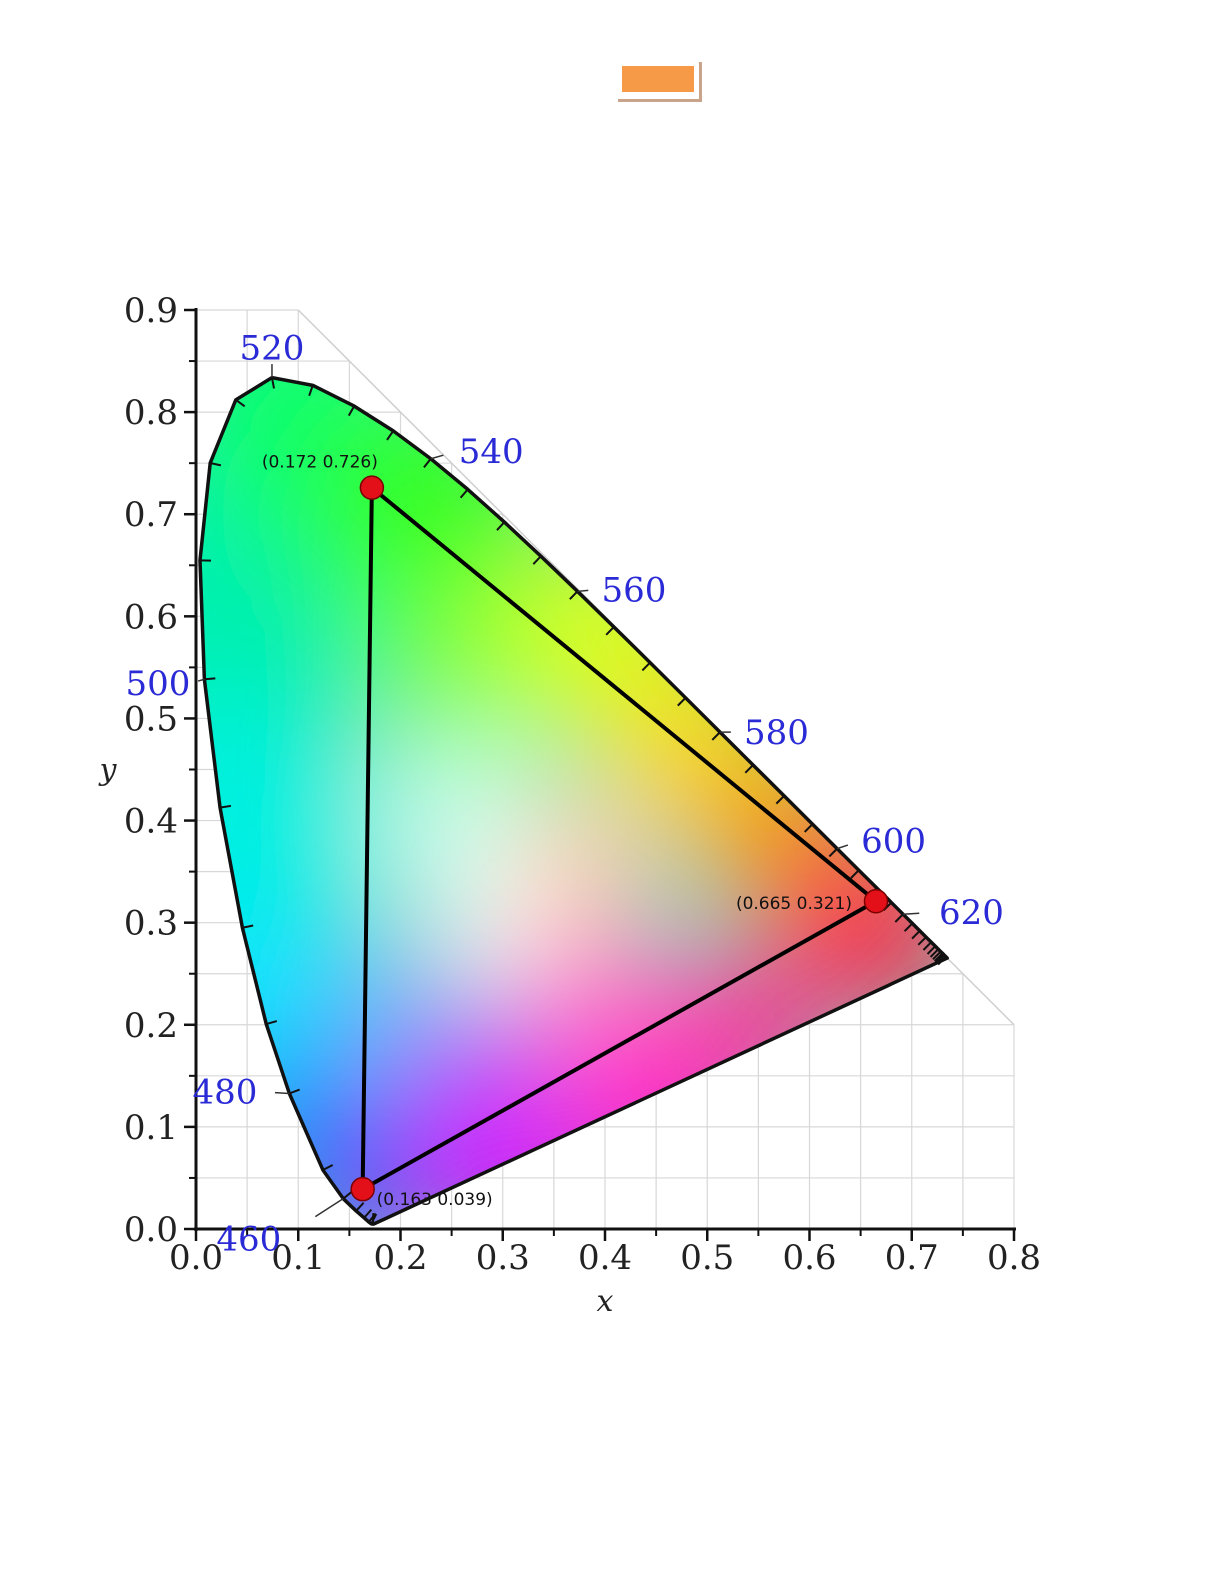  What do you see at coordinates (658, 79) in the screenshot?
I see `header-badge` at bounding box center [658, 79].